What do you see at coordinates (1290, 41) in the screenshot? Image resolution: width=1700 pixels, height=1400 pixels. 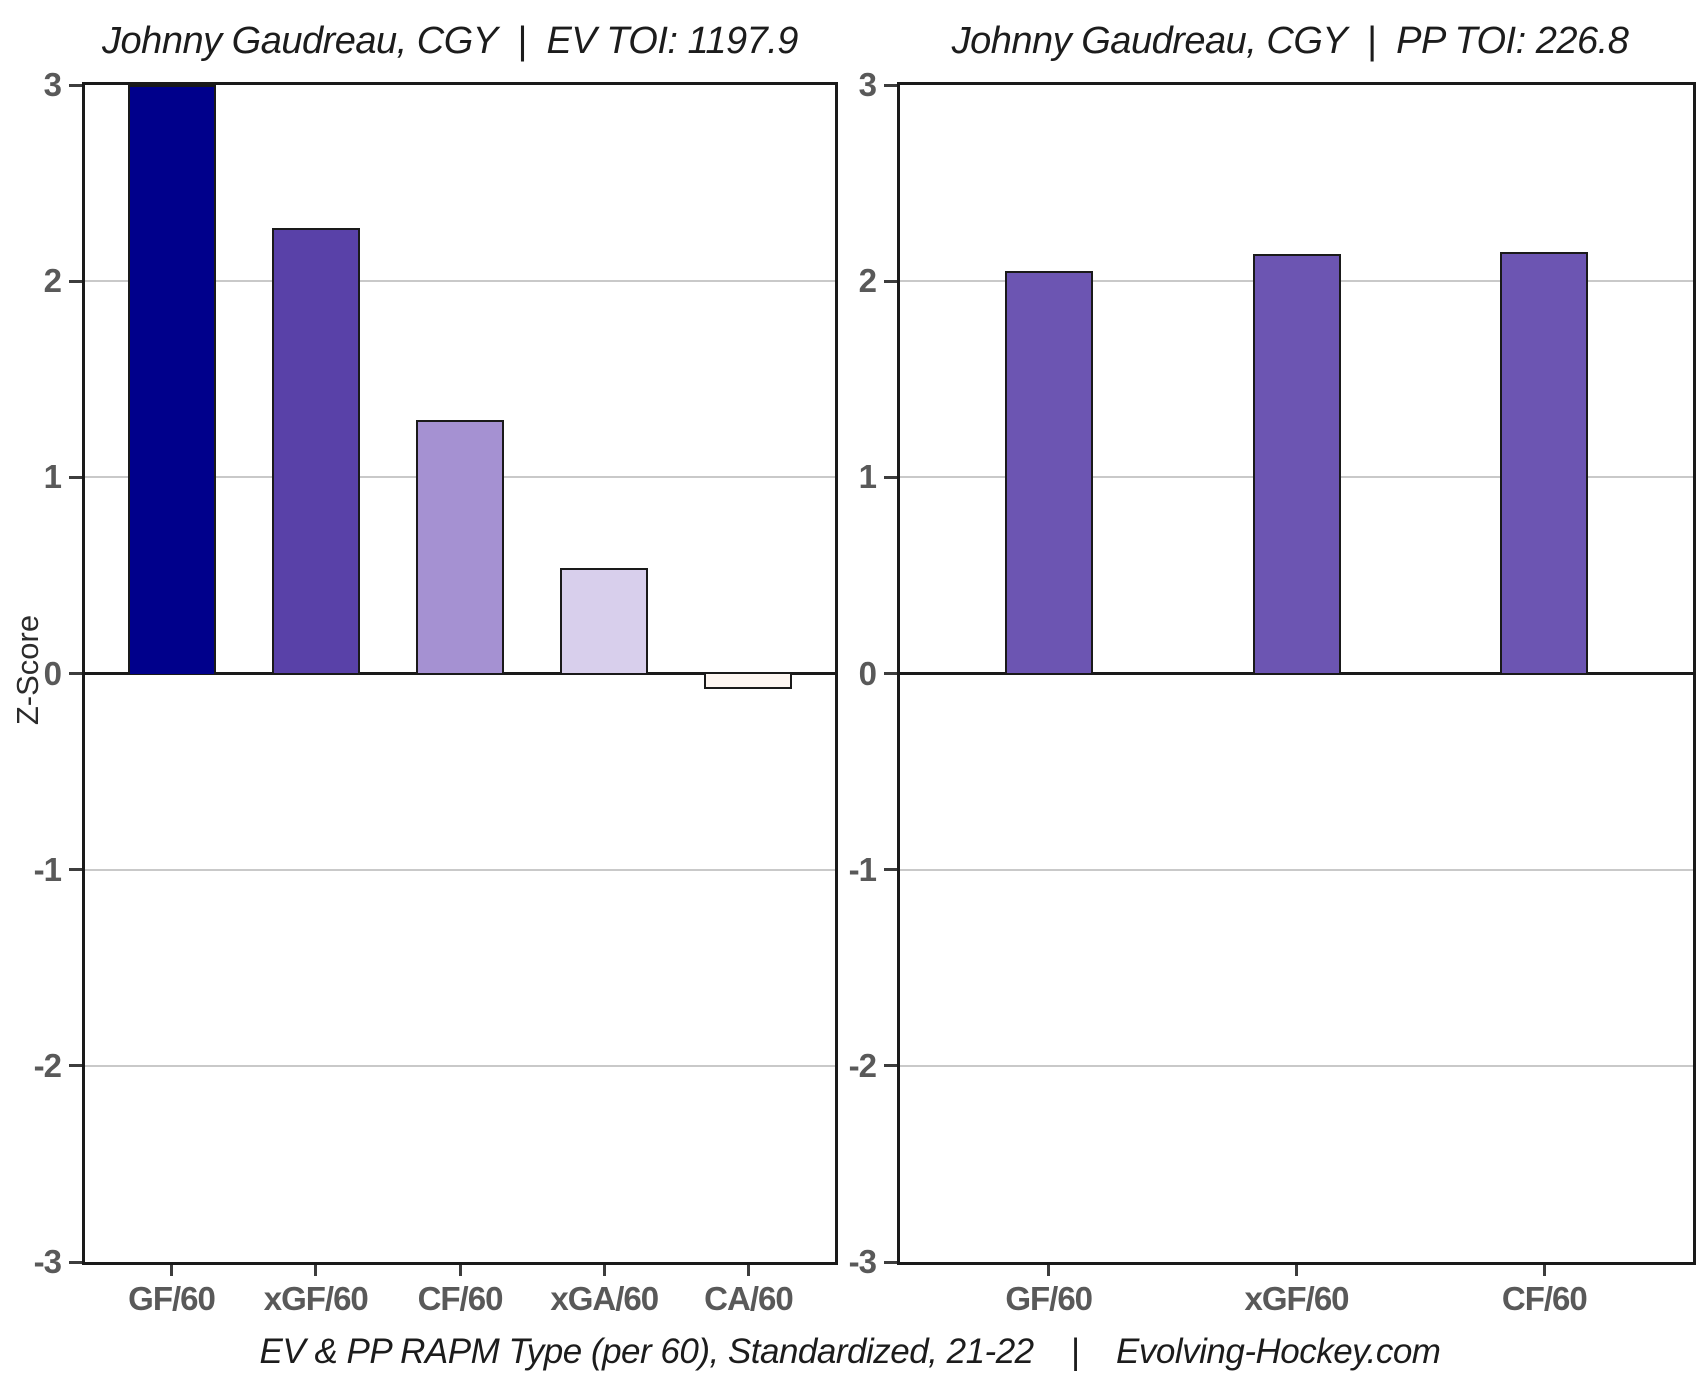 I see `pp-chart-title: Johnny Gaudreau, CGY | PP TOI: 226.8` at bounding box center [1290, 41].